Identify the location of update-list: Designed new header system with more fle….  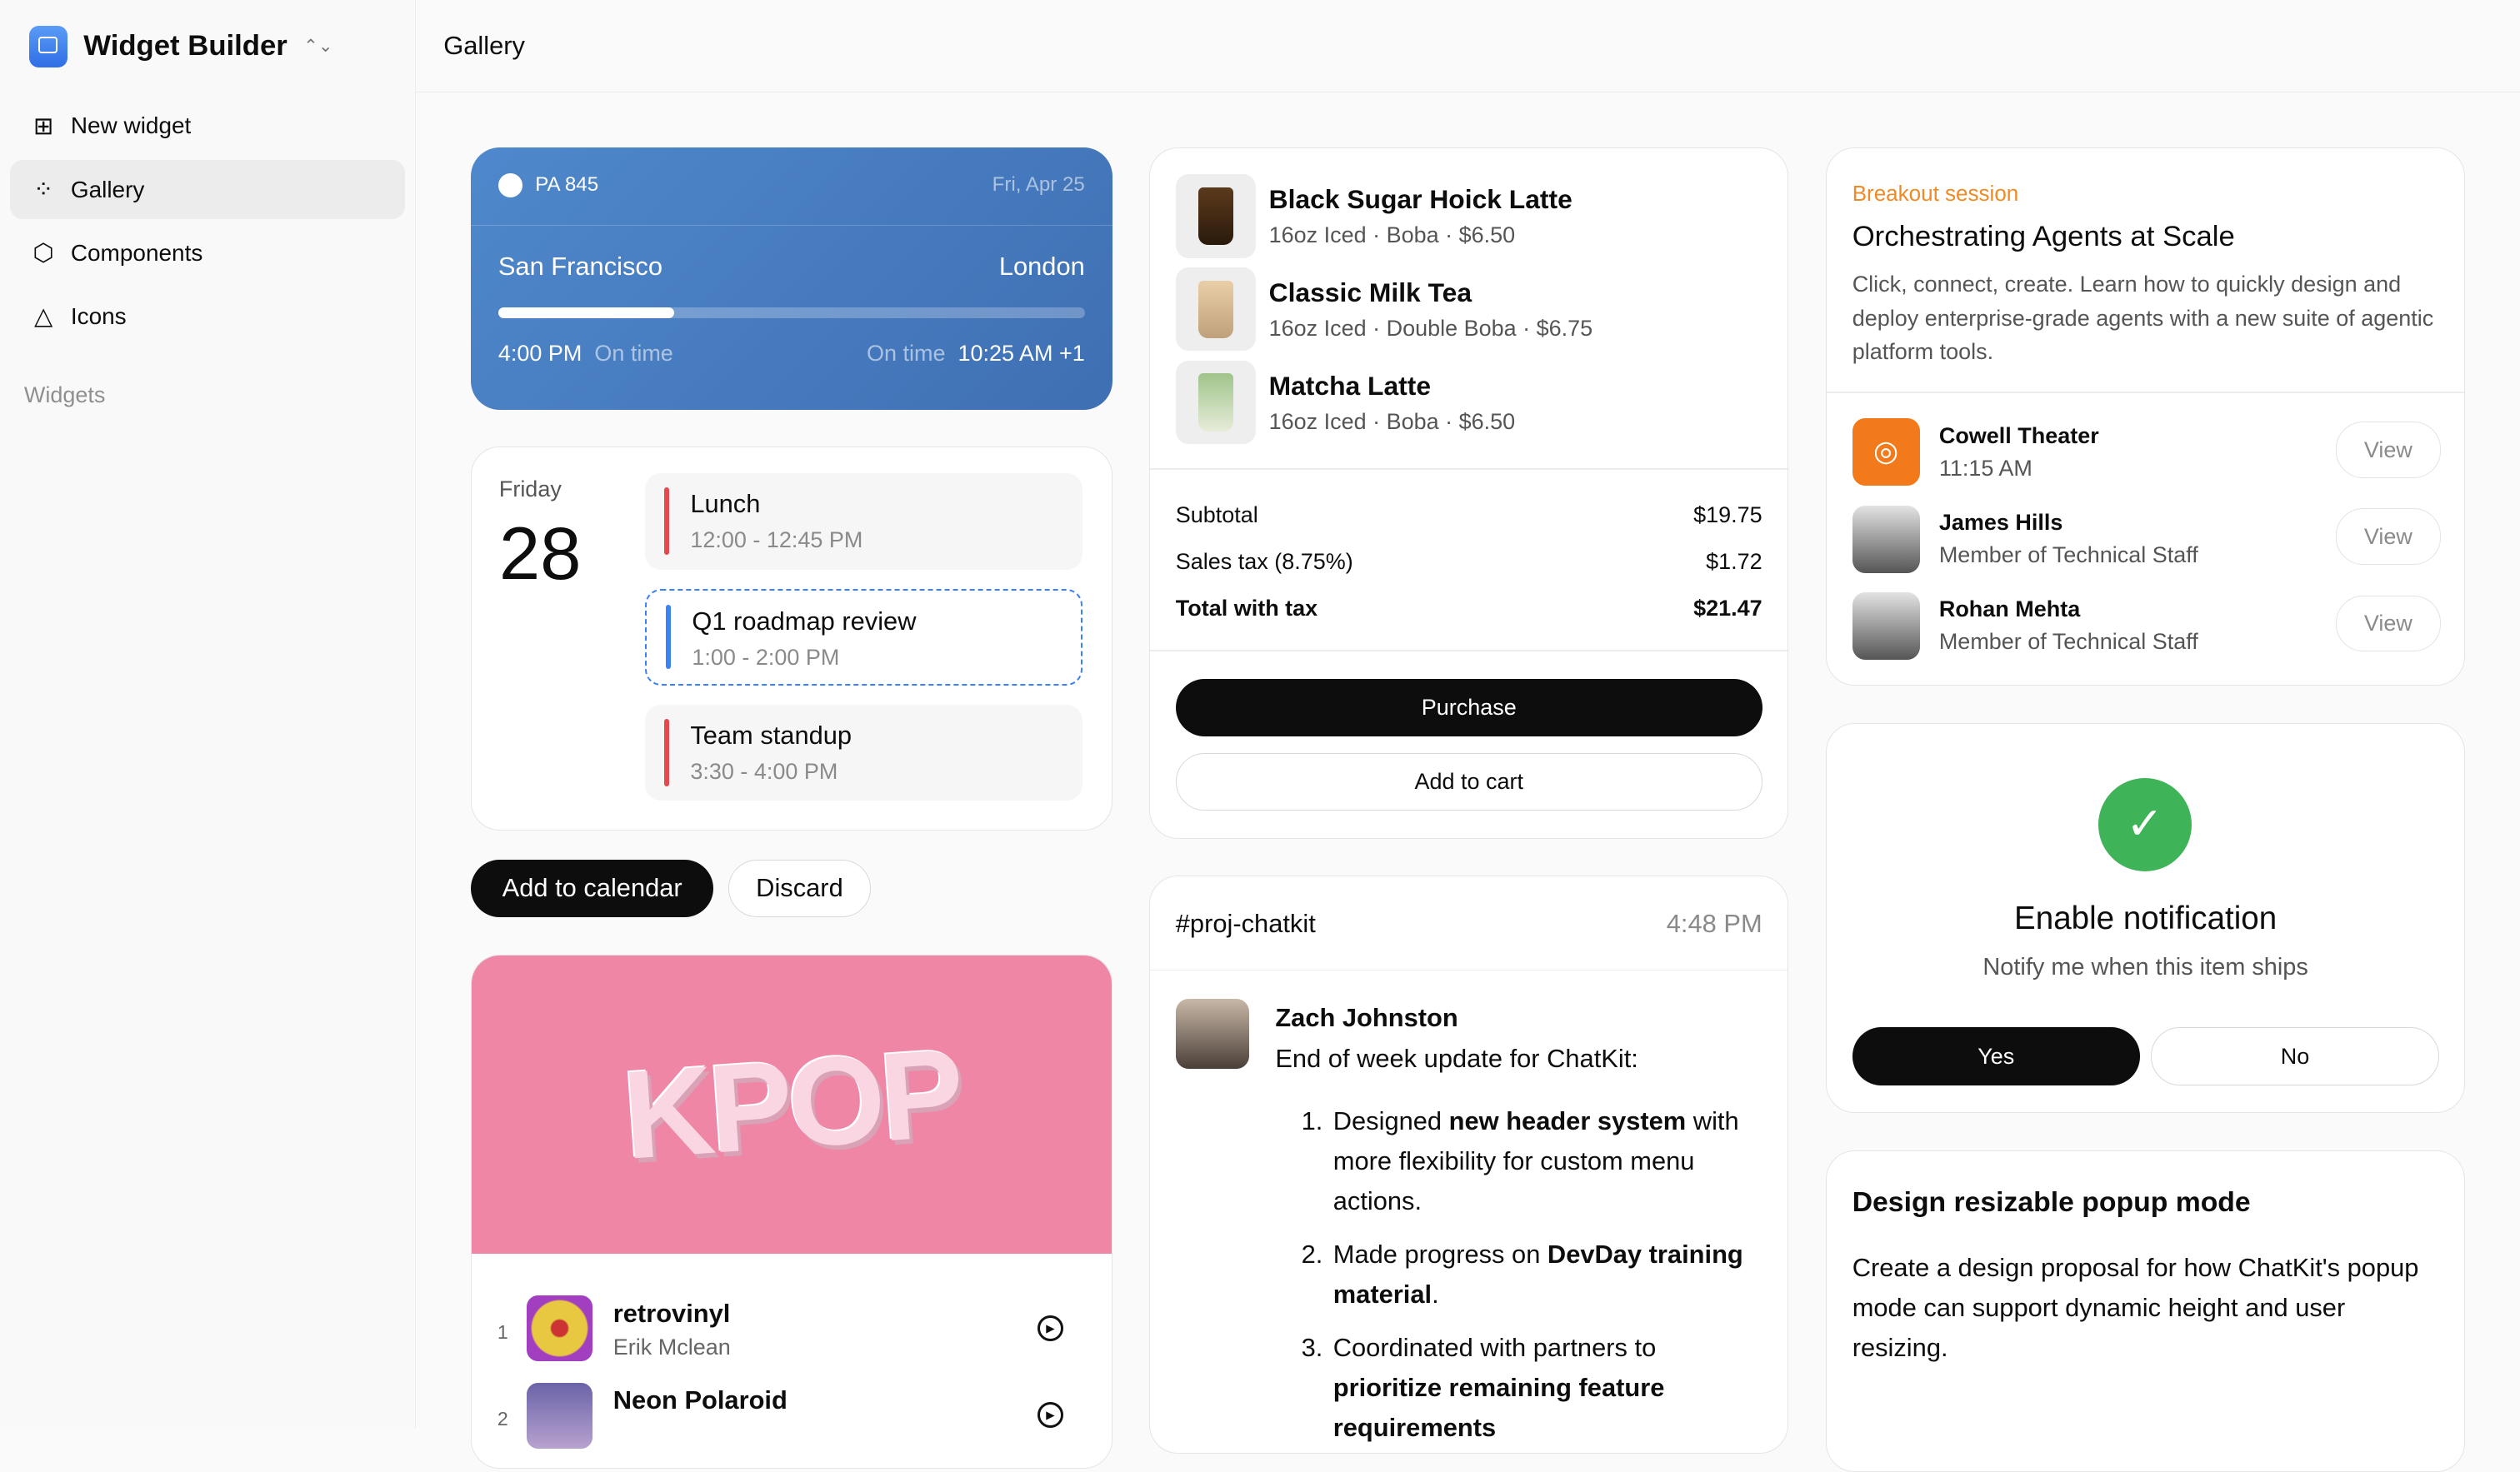
(1511, 1277).